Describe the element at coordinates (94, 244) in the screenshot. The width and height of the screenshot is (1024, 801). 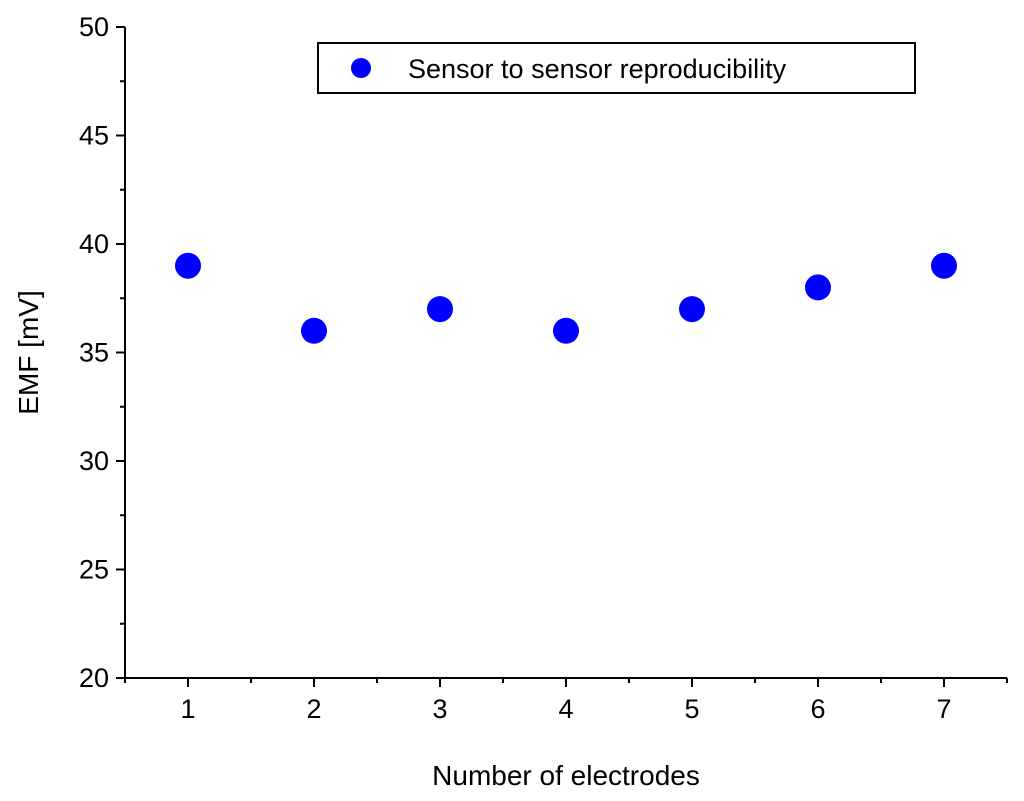
I see `y-tick-label: 40` at that location.